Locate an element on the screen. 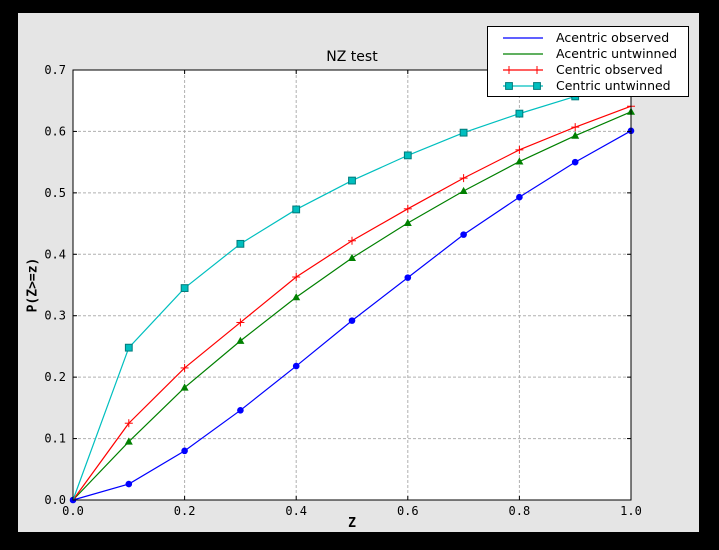 This screenshot has width=719, height=550. legend-item-centric-observed: Centric observed is located at coordinates (594, 70).